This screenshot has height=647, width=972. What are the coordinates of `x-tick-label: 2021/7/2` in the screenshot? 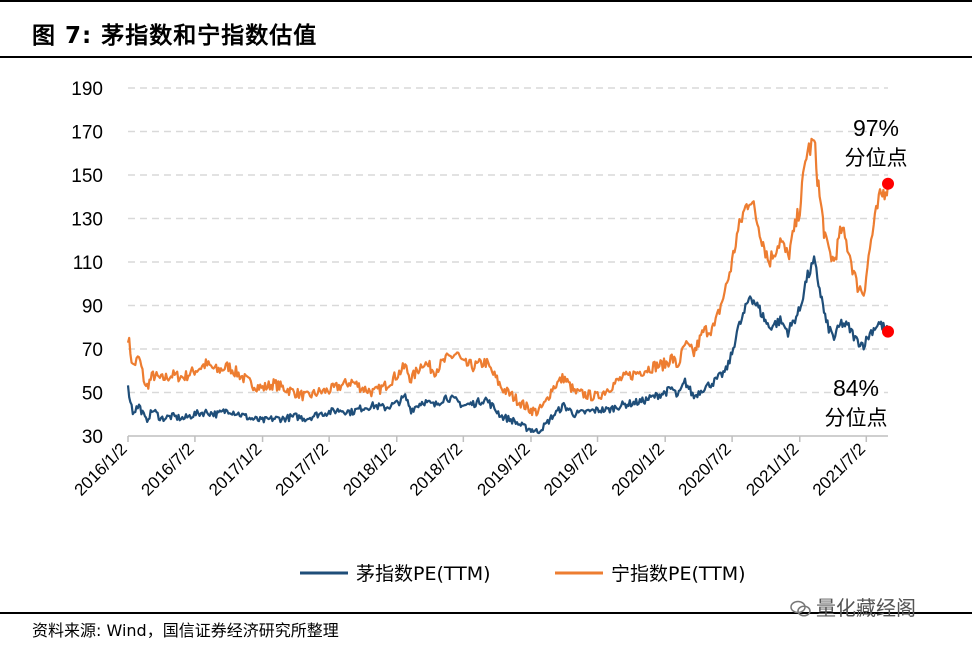 It's located at (839, 469).